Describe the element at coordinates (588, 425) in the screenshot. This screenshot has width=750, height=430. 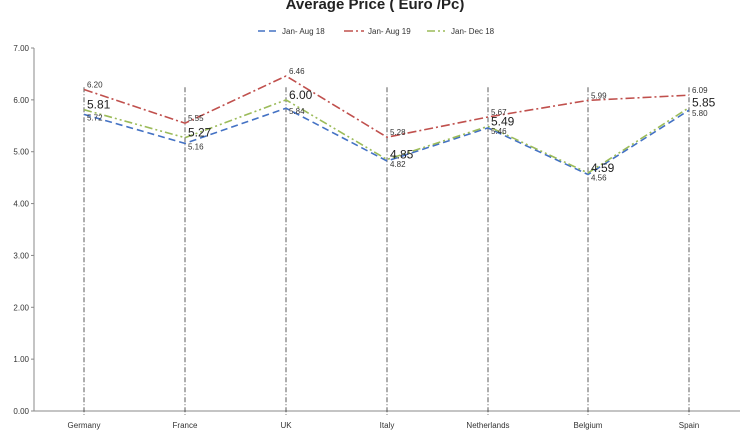
I see `x-tick-label: Belgium` at that location.